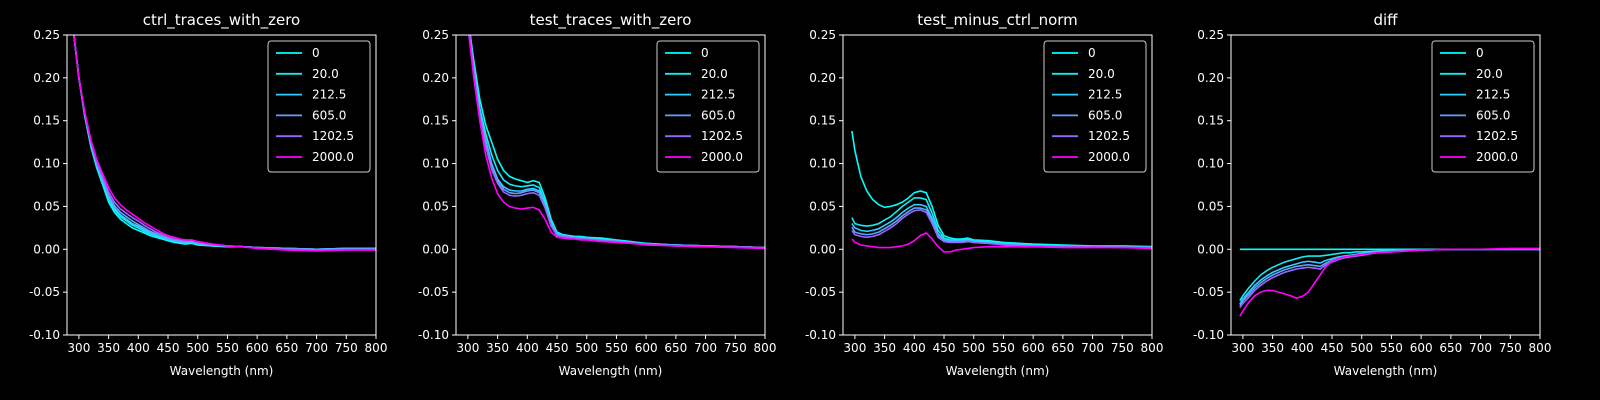 Image resolution: width=1600 pixels, height=400 pixels. I want to click on chart-title: test_traces_with_zero, so click(611, 20).